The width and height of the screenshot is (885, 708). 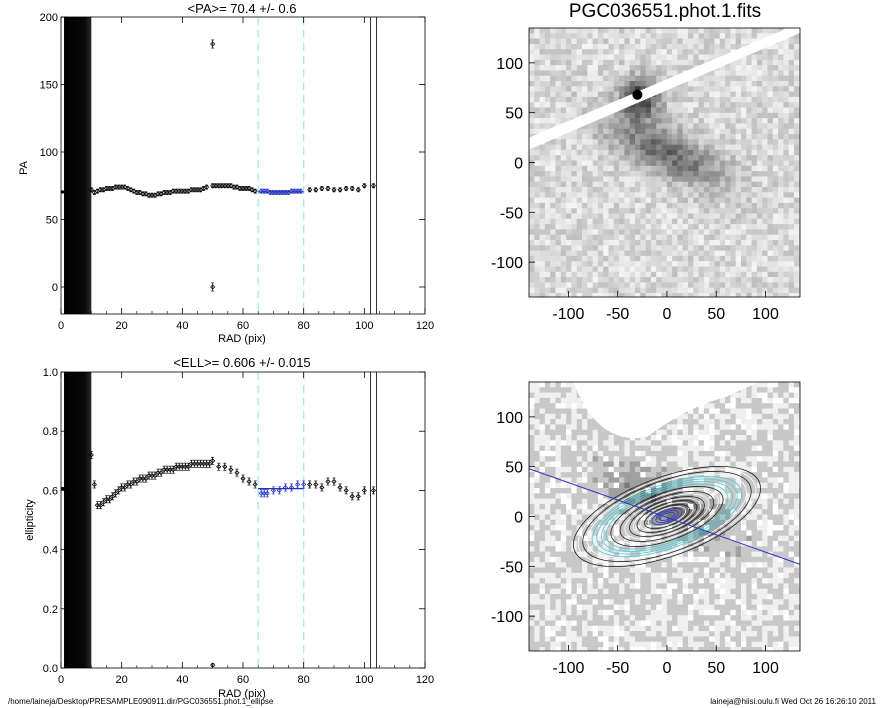 What do you see at coordinates (243, 680) in the screenshot?
I see `ellipticity-x-tick-label: 60` at bounding box center [243, 680].